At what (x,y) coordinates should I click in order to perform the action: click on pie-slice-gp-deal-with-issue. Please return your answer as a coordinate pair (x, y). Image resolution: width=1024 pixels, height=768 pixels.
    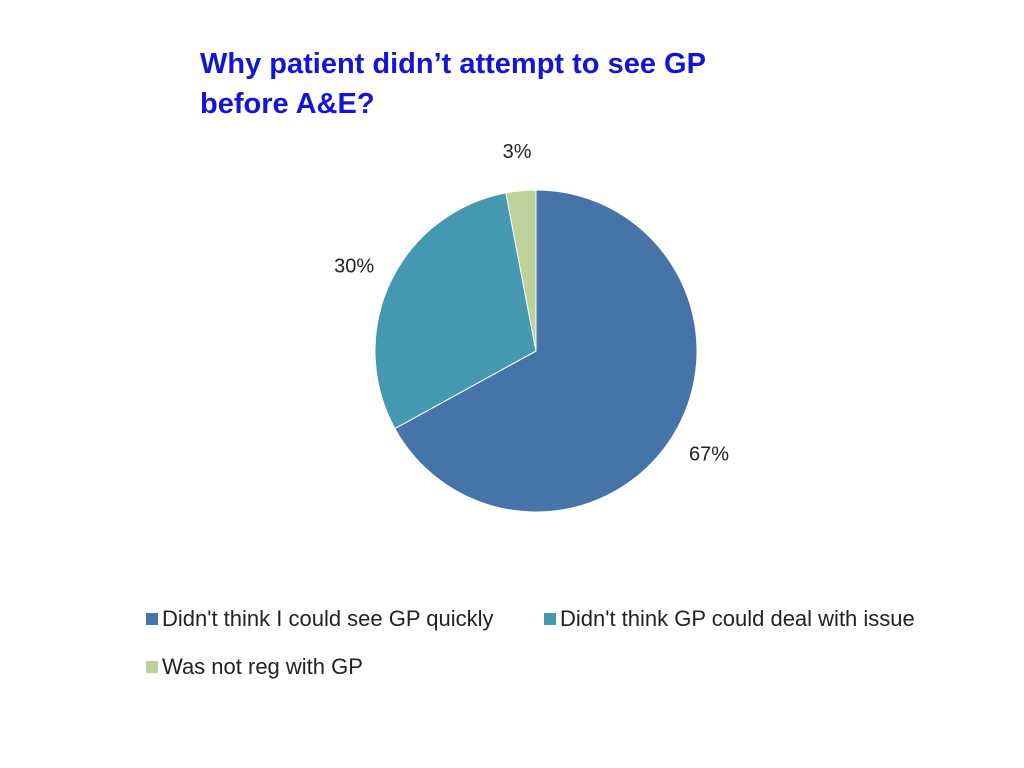
    Looking at the image, I should click on (455, 311).